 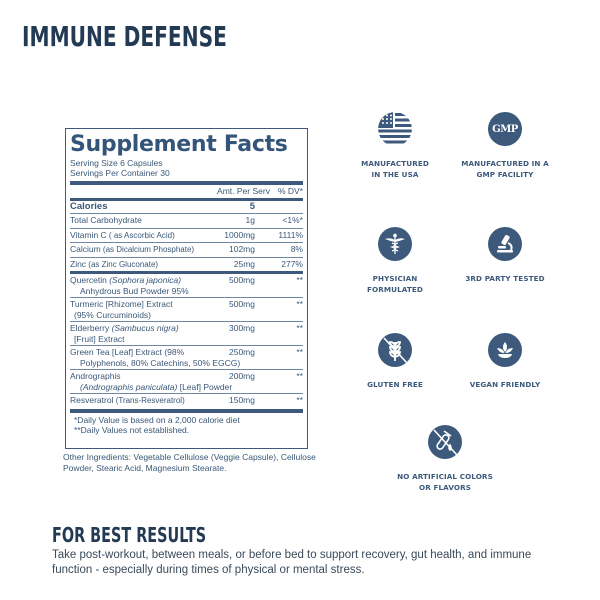 I want to click on nutrient-detail: ( as Ascorbic Acid), so click(x=140, y=235).